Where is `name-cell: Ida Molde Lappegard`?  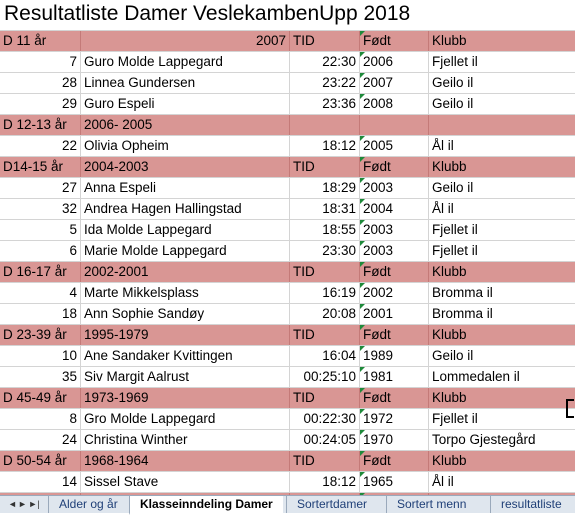 name-cell: Ida Molde Lappegard is located at coordinates (184, 230).